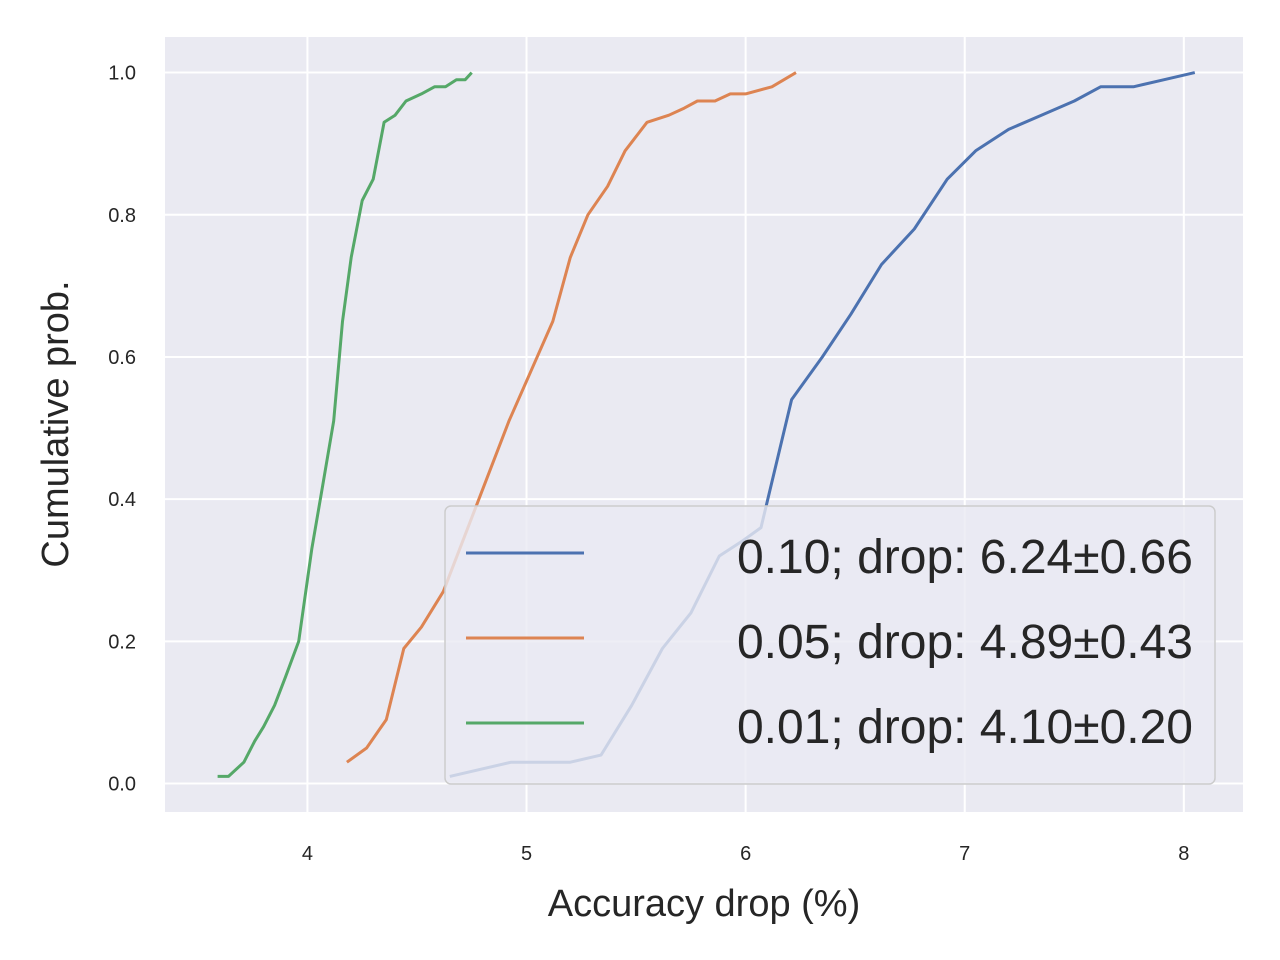 The image size is (1280, 960). What do you see at coordinates (122, 429) in the screenshot?
I see `y-tick-labels: 0.0 0.2 0.4 0.6 0.8 1.0` at bounding box center [122, 429].